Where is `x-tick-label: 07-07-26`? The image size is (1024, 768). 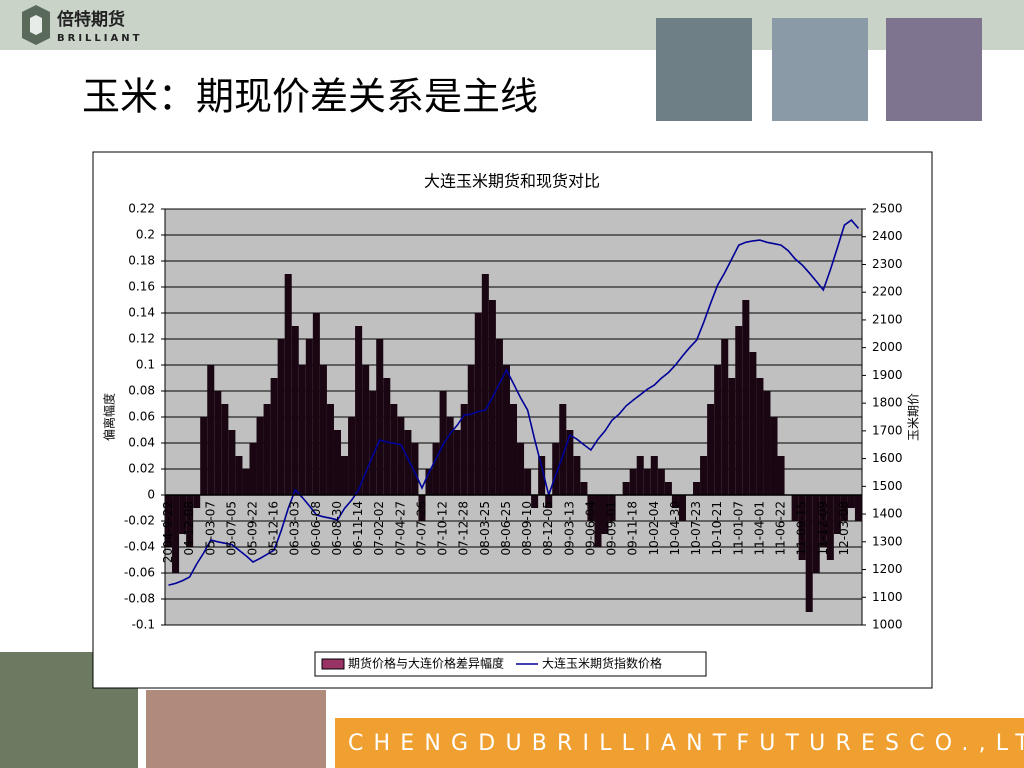 x-tick-label: 07-07-26 is located at coordinates (421, 528).